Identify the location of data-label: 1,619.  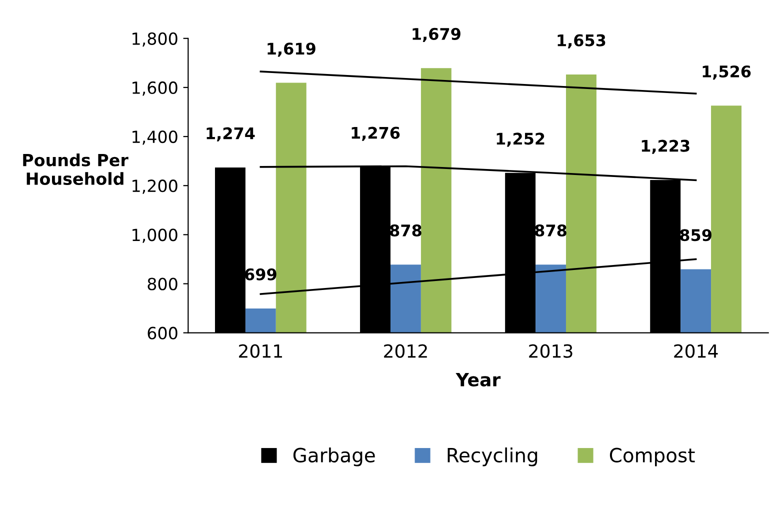
(292, 49).